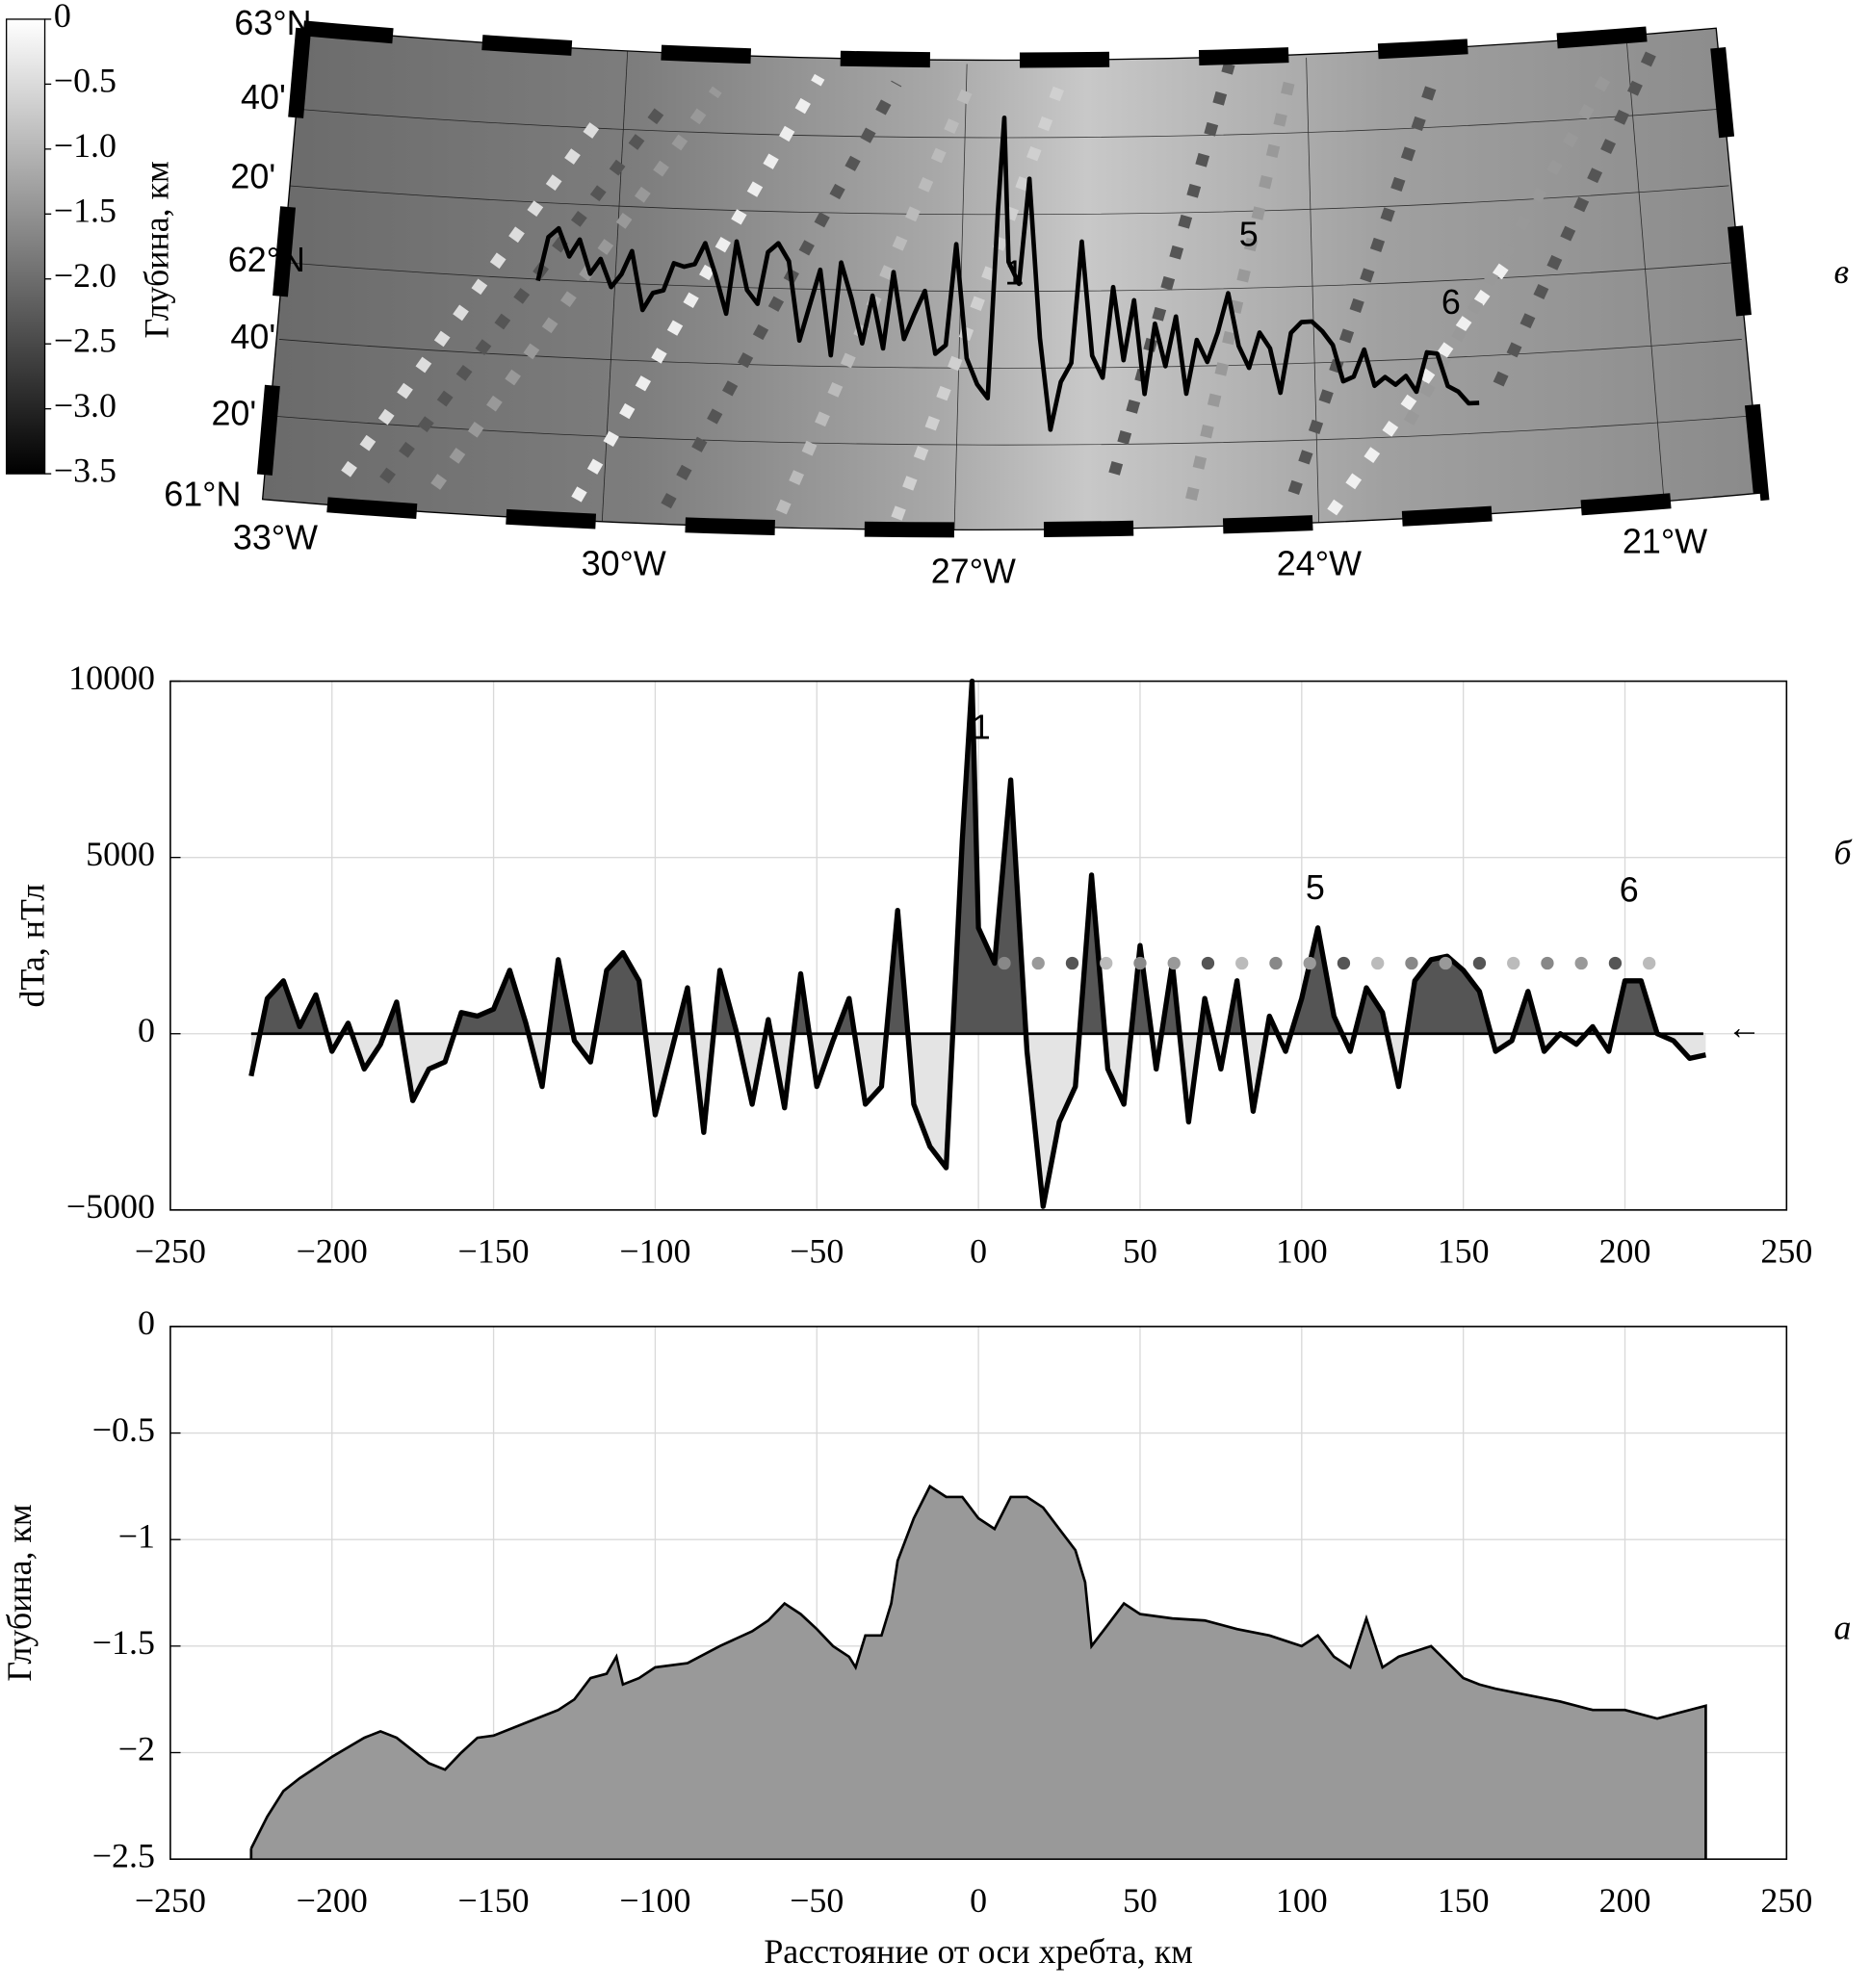 The image size is (1870, 1988). What do you see at coordinates (1842, 271) in the screenshot?
I see `panel-label: в` at bounding box center [1842, 271].